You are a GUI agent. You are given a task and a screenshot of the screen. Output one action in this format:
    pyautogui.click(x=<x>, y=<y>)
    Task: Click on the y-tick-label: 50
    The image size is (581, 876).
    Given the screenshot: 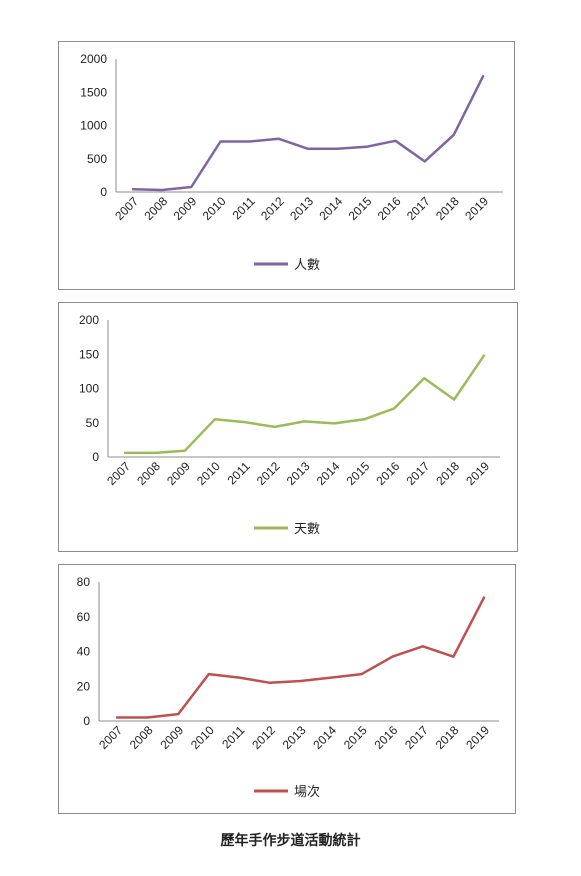 What is the action you would take?
    pyautogui.click(x=93, y=423)
    